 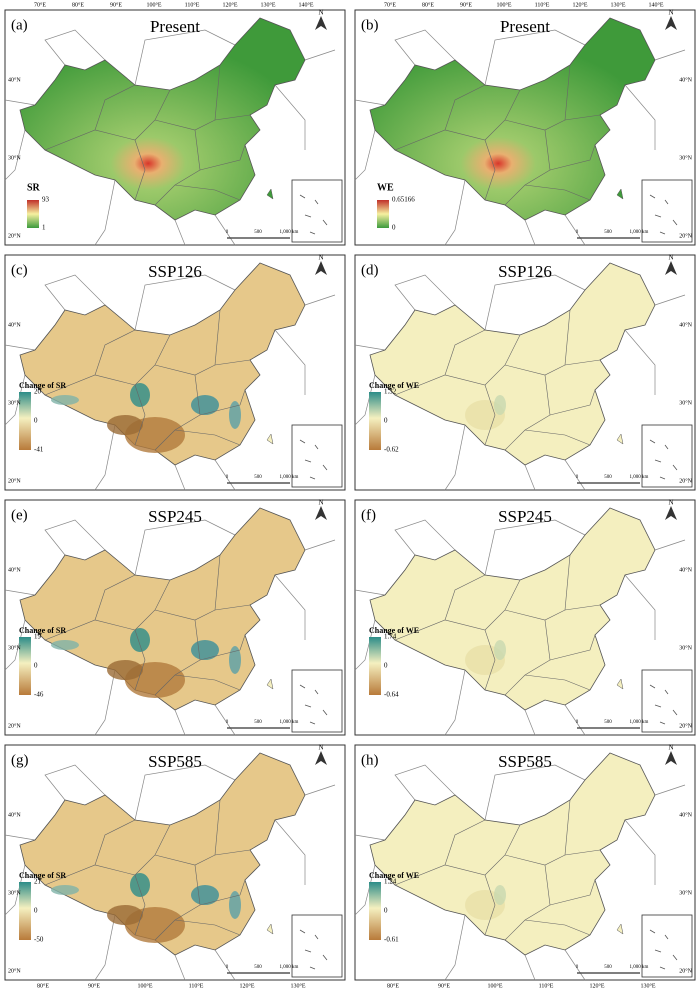 I want to click on panel-label: (f), so click(x=368, y=515).